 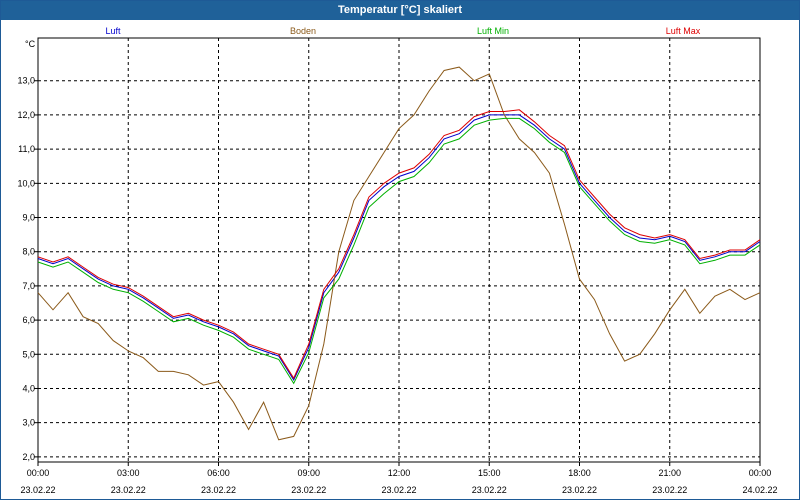 What do you see at coordinates (28, 252) in the screenshot?
I see `y-tick-label: 8,0` at bounding box center [28, 252].